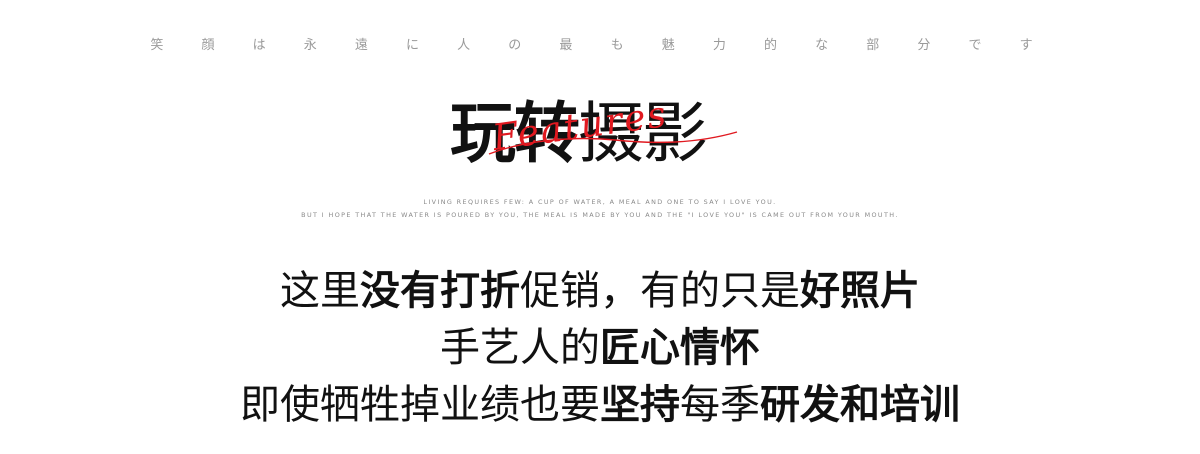 The width and height of the screenshot is (1200, 454). What do you see at coordinates (860, 405) in the screenshot?
I see `slogan-3-part-4: 研发和培训` at bounding box center [860, 405].